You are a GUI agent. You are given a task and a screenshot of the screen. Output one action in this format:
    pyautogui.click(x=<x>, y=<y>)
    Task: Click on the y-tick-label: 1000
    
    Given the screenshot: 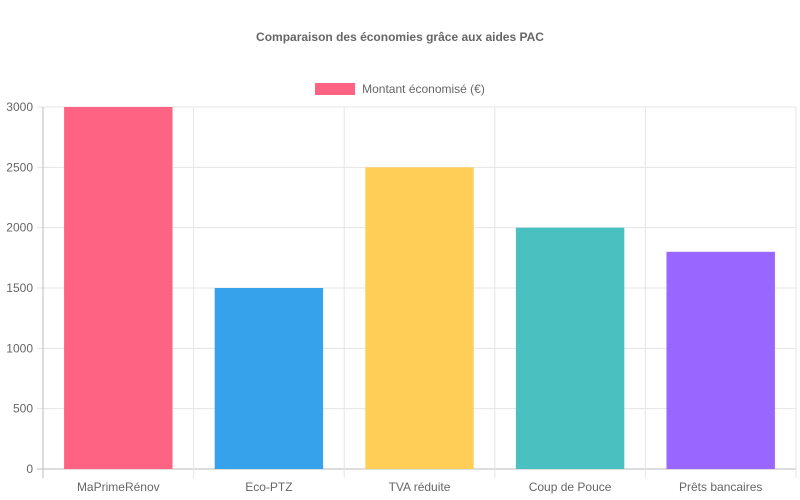 What is the action you would take?
    pyautogui.click(x=19, y=348)
    